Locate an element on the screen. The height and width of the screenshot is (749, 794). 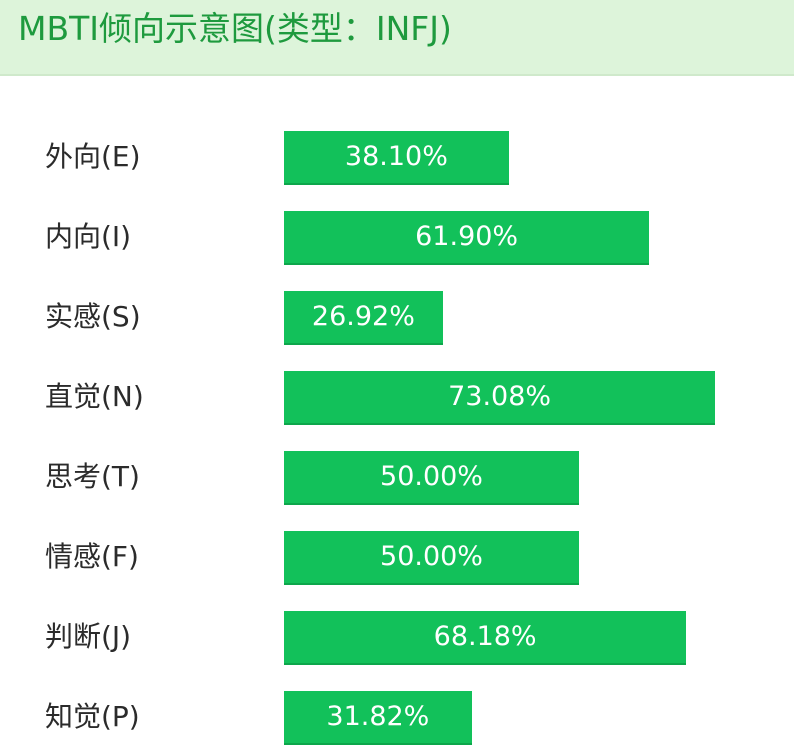
bar: 68.18% is located at coordinates (485, 637).